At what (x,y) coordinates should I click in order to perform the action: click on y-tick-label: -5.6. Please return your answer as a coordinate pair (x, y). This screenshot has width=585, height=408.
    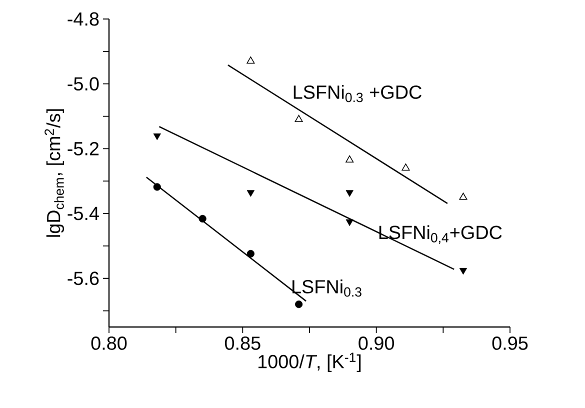
    Looking at the image, I should click on (83, 279).